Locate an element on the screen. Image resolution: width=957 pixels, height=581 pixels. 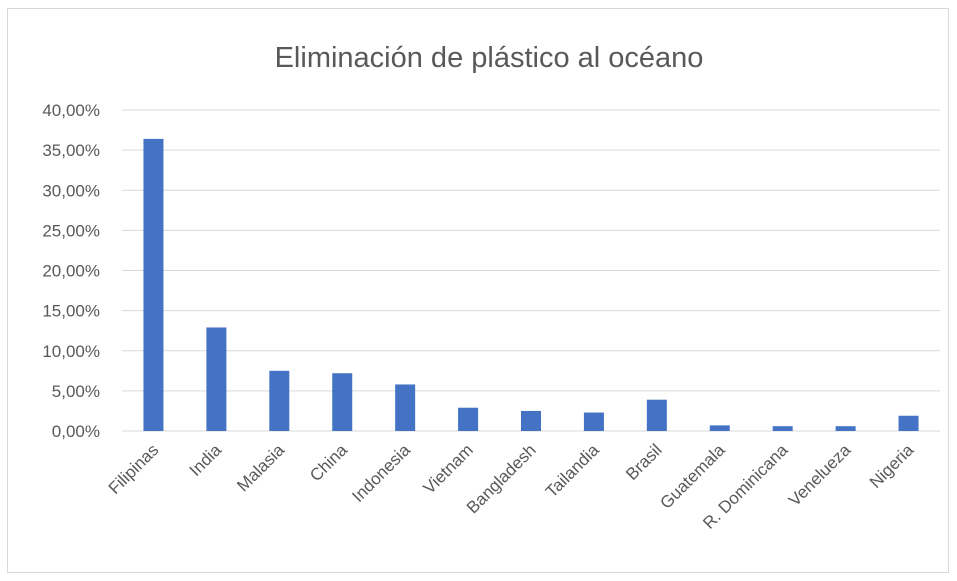
x-category-label: Indonesia is located at coordinates (381, 473).